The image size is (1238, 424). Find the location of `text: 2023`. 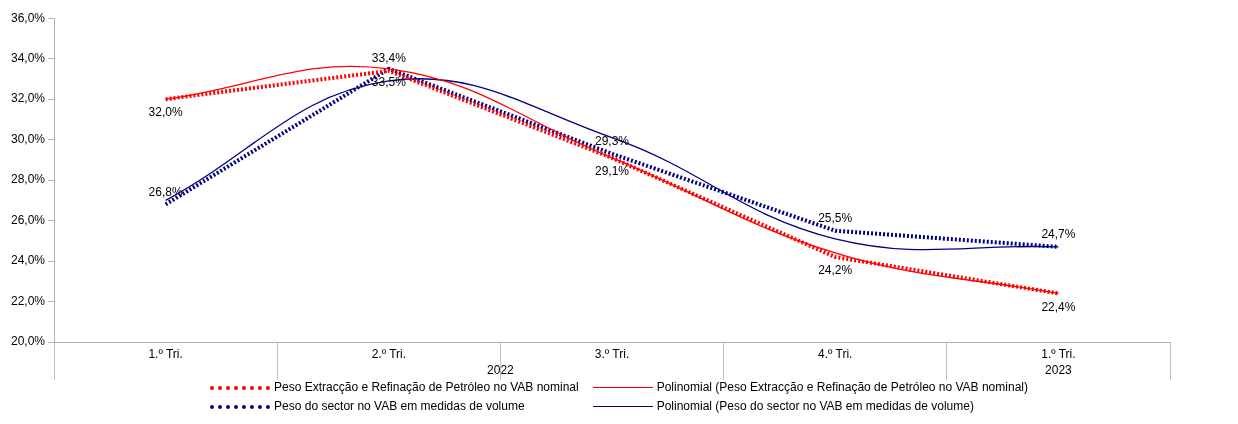

text: 2023 is located at coordinates (1059, 370).